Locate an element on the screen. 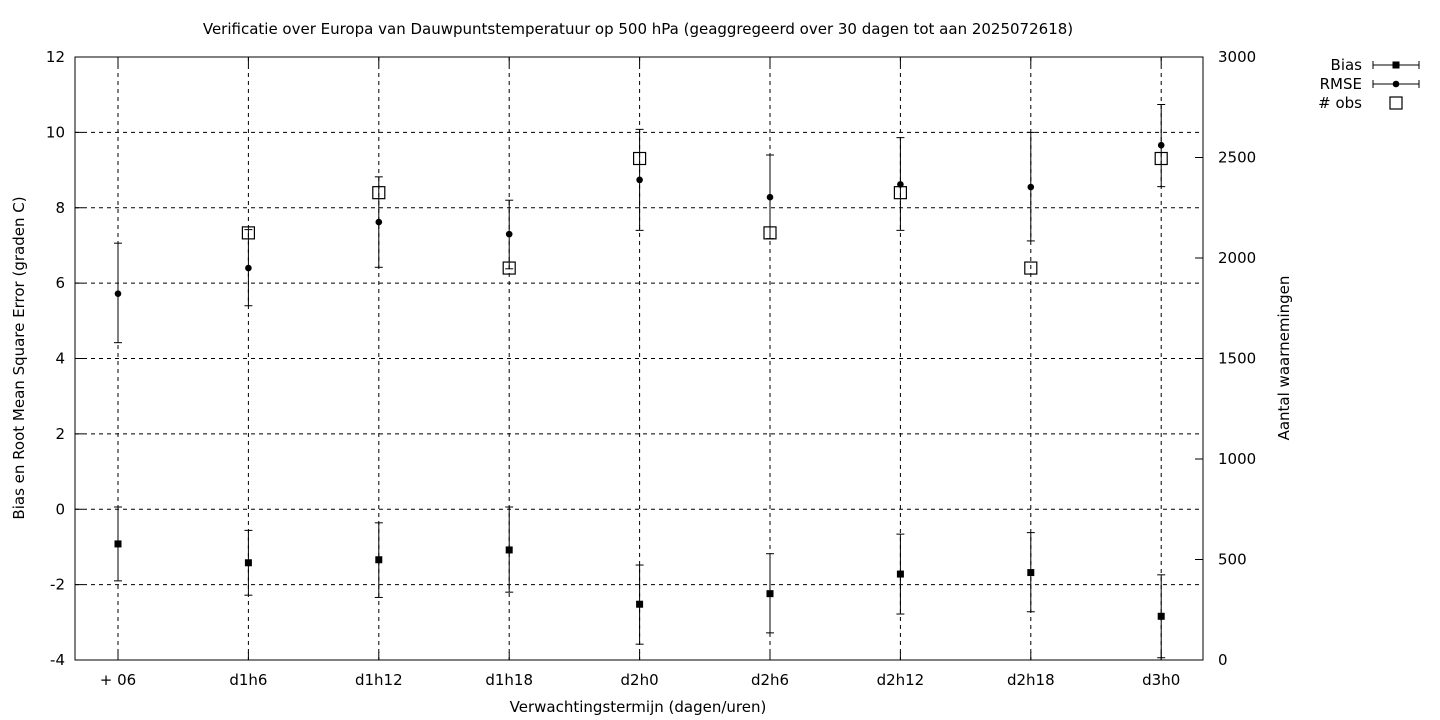  legend-label-bias: Bias is located at coordinates (1347, 65).